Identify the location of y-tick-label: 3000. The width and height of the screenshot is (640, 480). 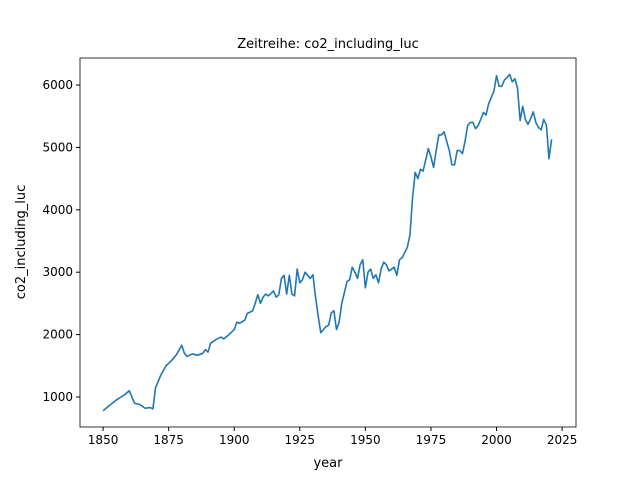
(57, 272).